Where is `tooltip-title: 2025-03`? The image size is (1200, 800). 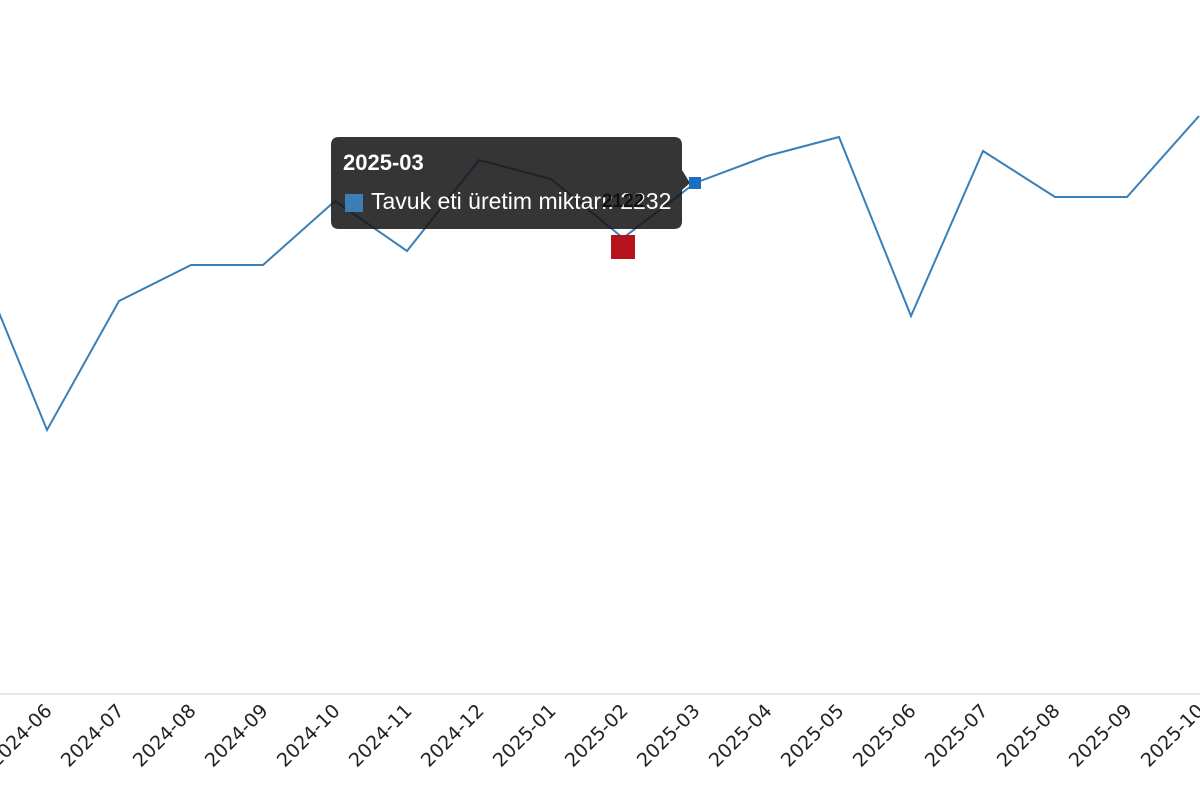 tooltip-title: 2025-03 is located at coordinates (383, 162).